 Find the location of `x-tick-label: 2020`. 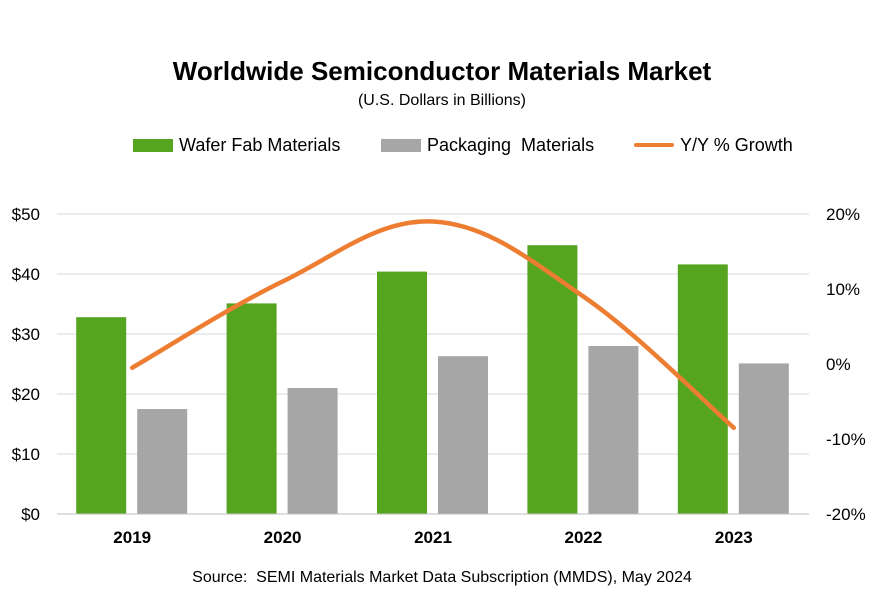

x-tick-label: 2020 is located at coordinates (283, 537).